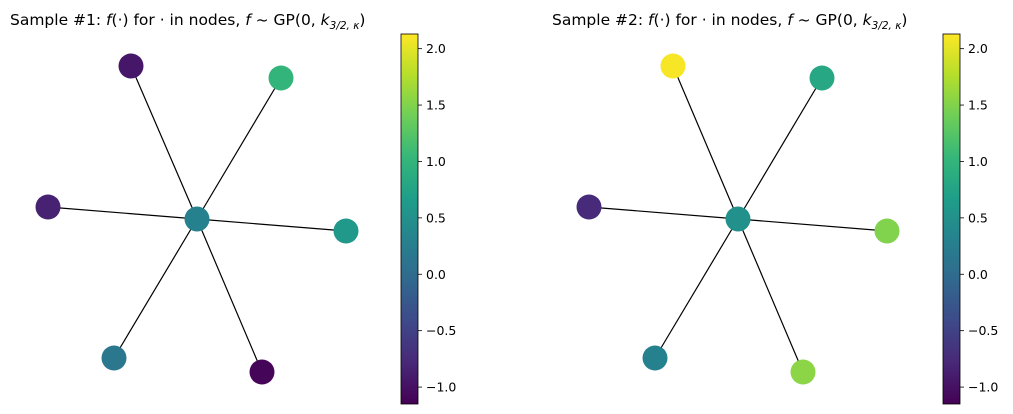 The height and width of the screenshot is (414, 1013). I want to click on panel-2-colorbar-frame, so click(951, 219).